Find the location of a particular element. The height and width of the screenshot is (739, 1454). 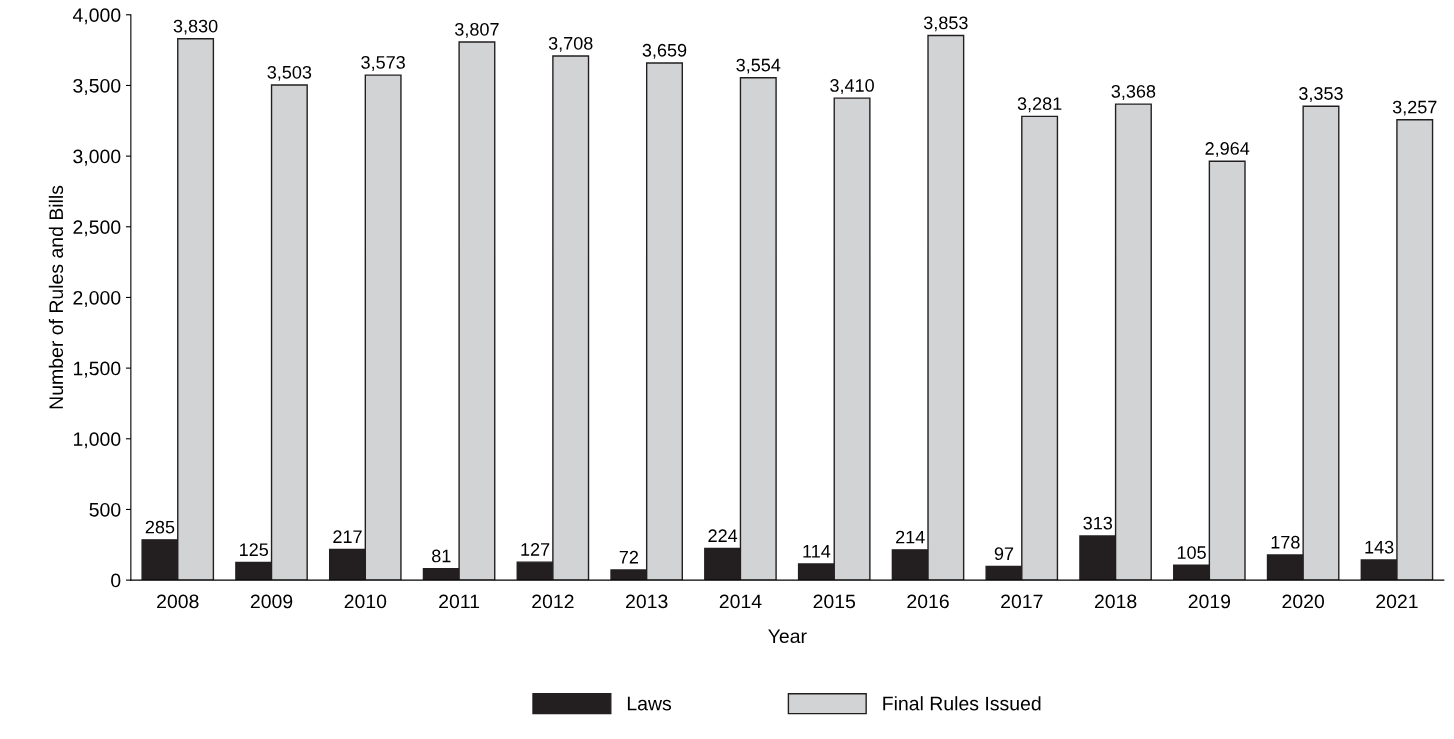

y-tick-label: 2,000 is located at coordinates (97, 298).